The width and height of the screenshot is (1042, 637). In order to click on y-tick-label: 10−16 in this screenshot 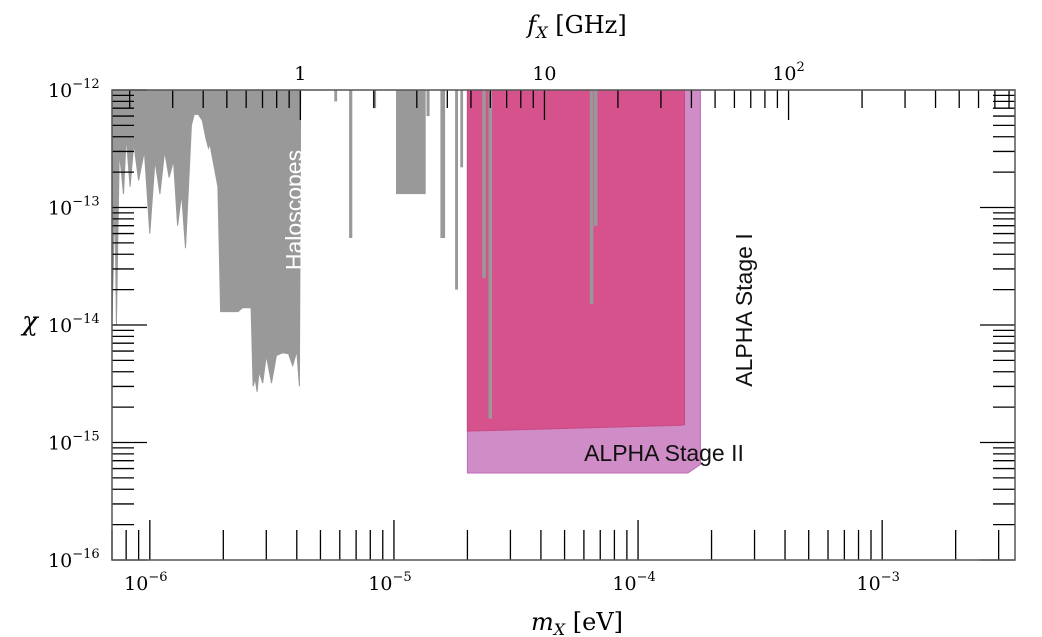, I will do `click(74, 559)`.